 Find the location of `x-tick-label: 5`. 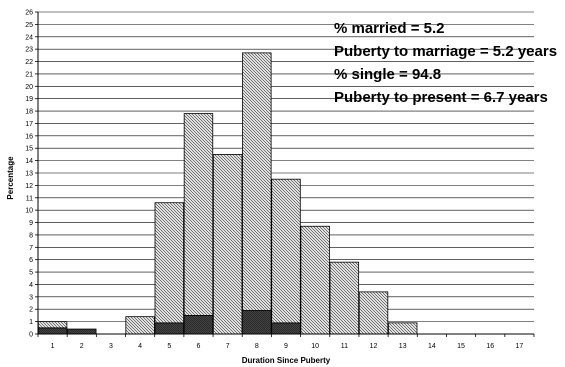

x-tick-label: 5 is located at coordinates (169, 346).